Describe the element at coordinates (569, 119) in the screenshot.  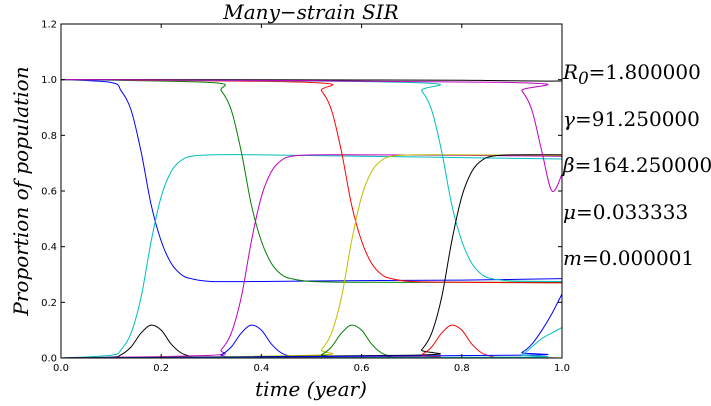
I see `param-gamma-symbol: γ` at that location.